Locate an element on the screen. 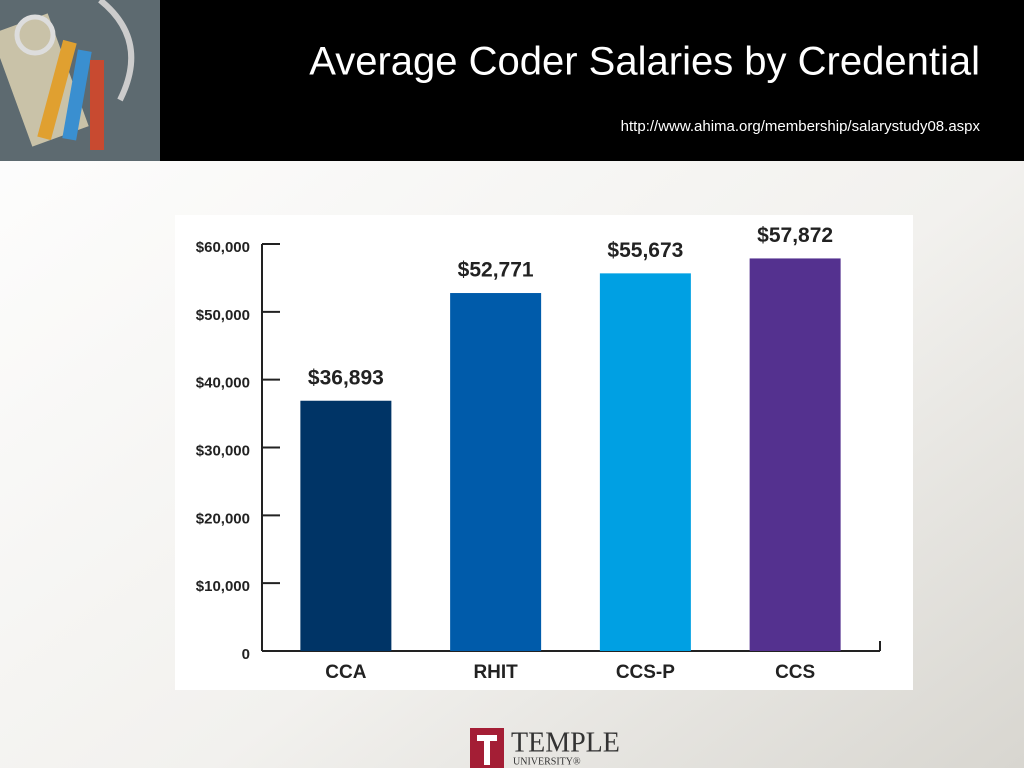 The width and height of the screenshot is (1024, 768). value-label: $55,673 is located at coordinates (645, 250).